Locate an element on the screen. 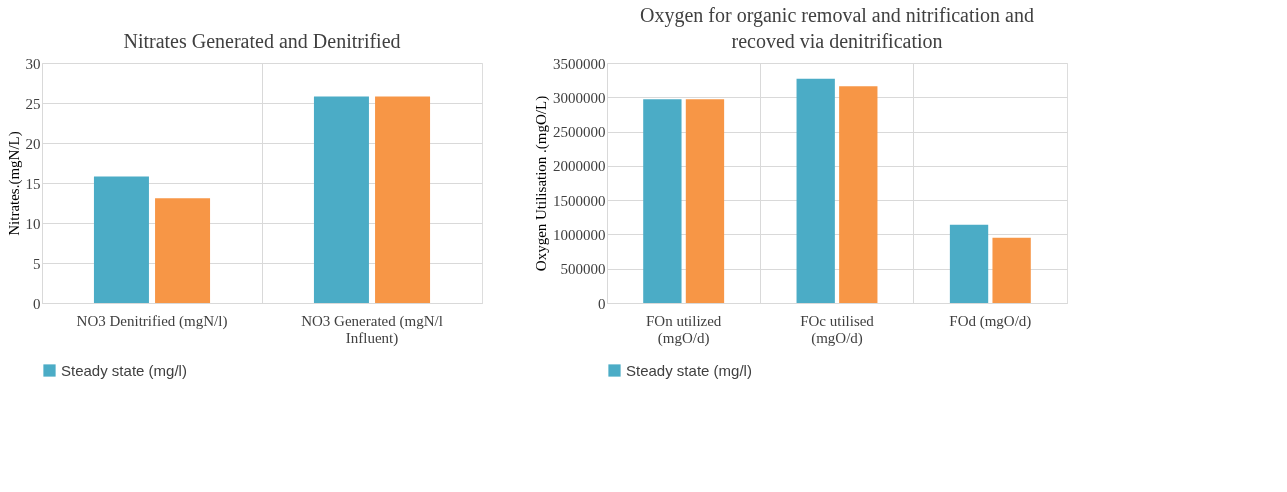 The height and width of the screenshot is (492, 1287). y-tick-label: 2000000 is located at coordinates (579, 166).